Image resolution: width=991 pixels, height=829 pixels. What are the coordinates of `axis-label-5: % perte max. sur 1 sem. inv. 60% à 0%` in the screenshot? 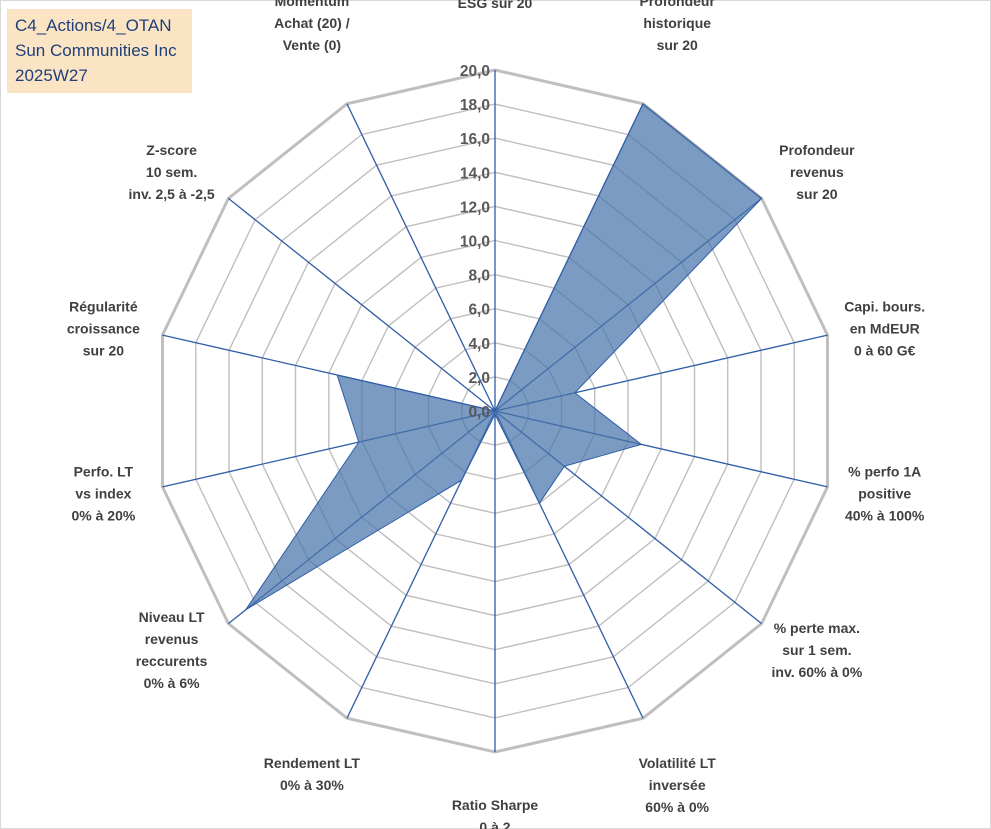 It's located at (817, 650).